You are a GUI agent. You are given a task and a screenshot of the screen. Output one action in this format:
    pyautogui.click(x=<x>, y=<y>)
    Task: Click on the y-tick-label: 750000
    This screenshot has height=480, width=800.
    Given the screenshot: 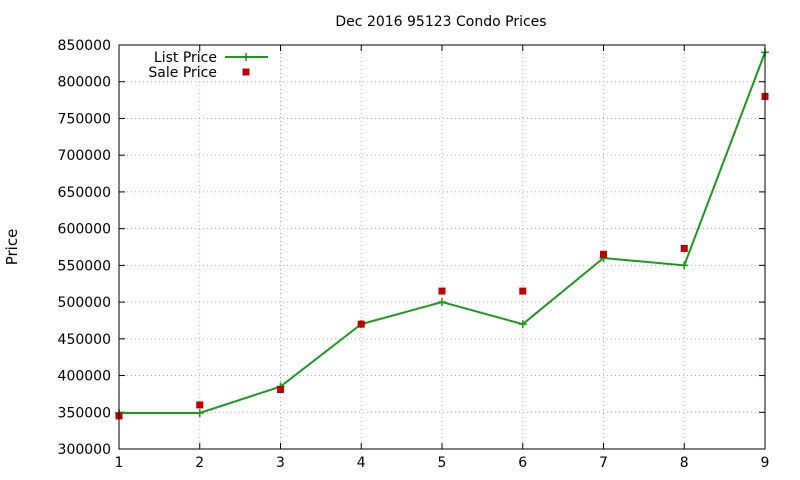 What is the action you would take?
    pyautogui.click(x=84, y=119)
    